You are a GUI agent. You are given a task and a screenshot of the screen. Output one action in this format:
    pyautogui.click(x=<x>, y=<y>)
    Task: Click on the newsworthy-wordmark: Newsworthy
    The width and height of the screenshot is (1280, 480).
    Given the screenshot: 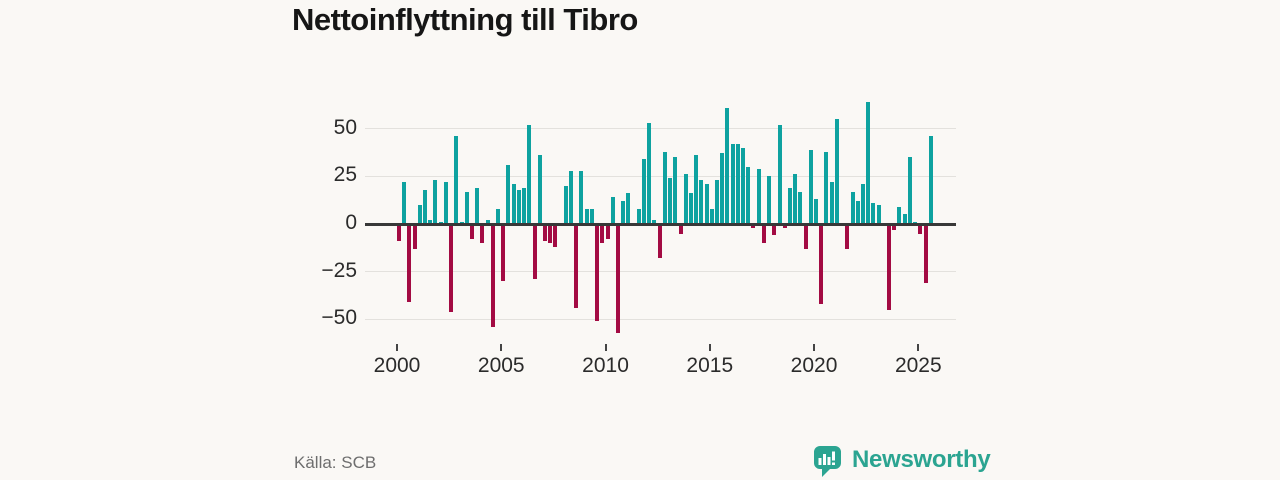 What is the action you would take?
    pyautogui.click(x=921, y=459)
    